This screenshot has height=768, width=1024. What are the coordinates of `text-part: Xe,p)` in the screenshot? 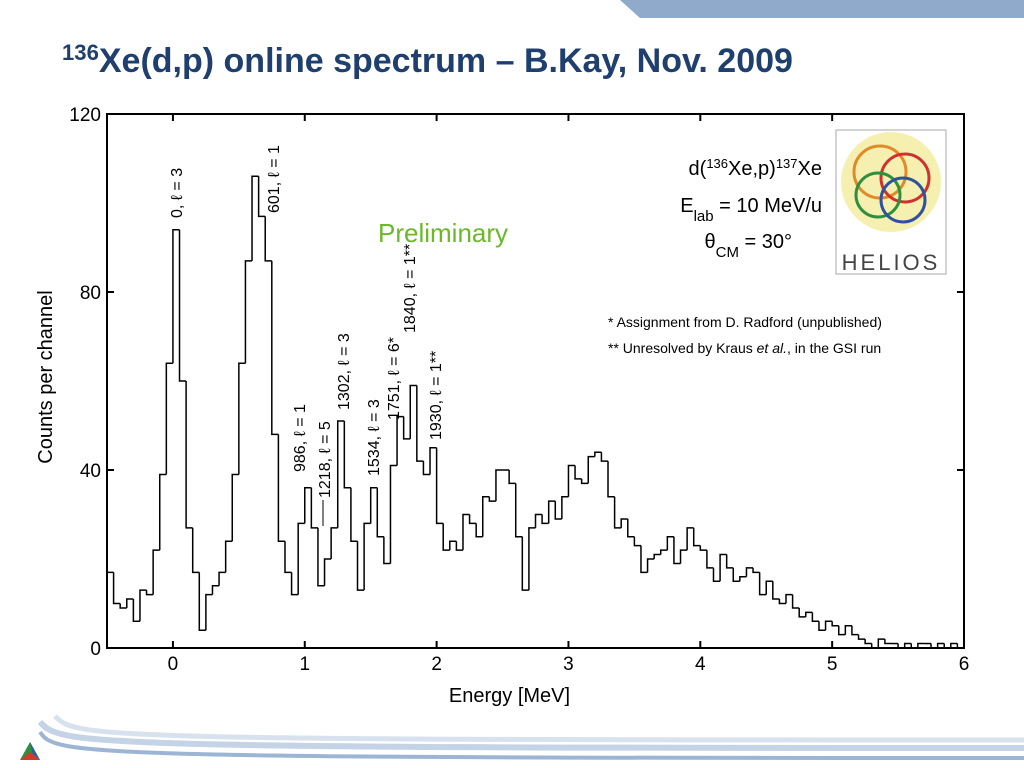 It's located at (752, 169).